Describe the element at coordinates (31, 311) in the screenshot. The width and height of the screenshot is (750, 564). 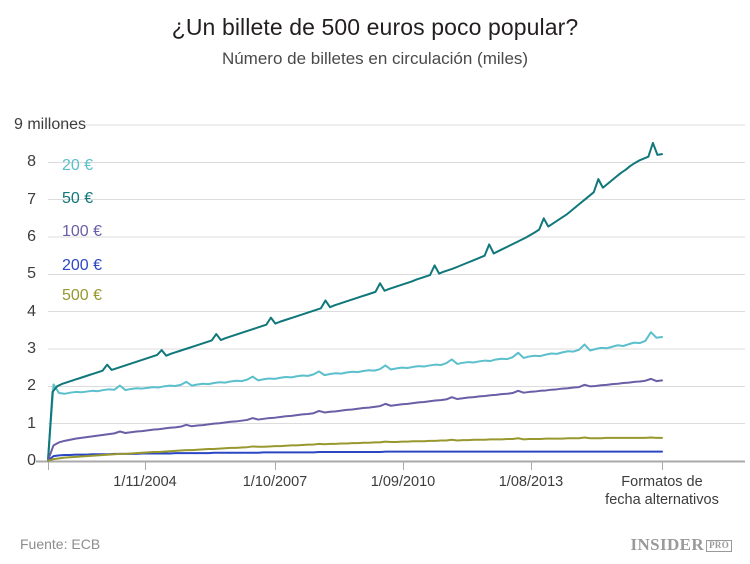
I see `y-tick-label: 4` at that location.